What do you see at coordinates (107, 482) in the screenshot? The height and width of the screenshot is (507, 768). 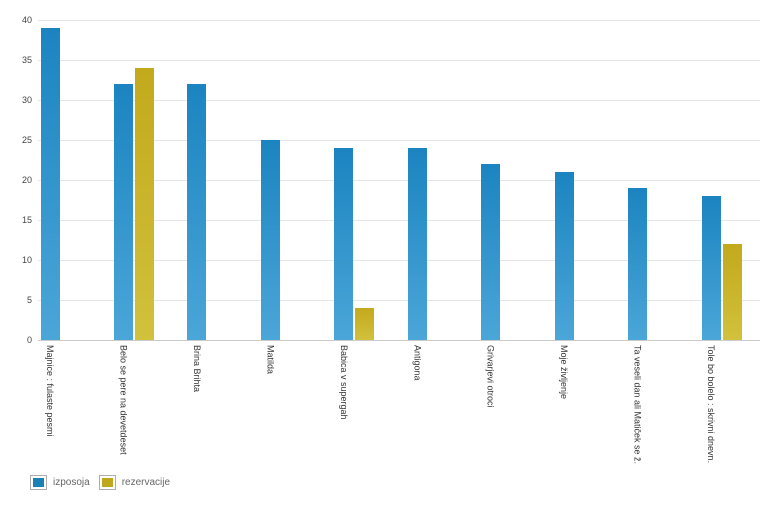 I see `legend-swatch-rezervacije` at bounding box center [107, 482].